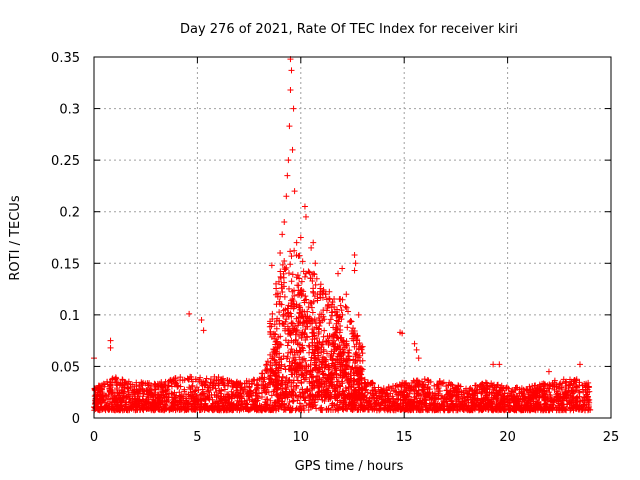 This screenshot has height=480, width=640. Describe the element at coordinates (65, 58) in the screenshot. I see `y-tick-label: 0.35` at that location.